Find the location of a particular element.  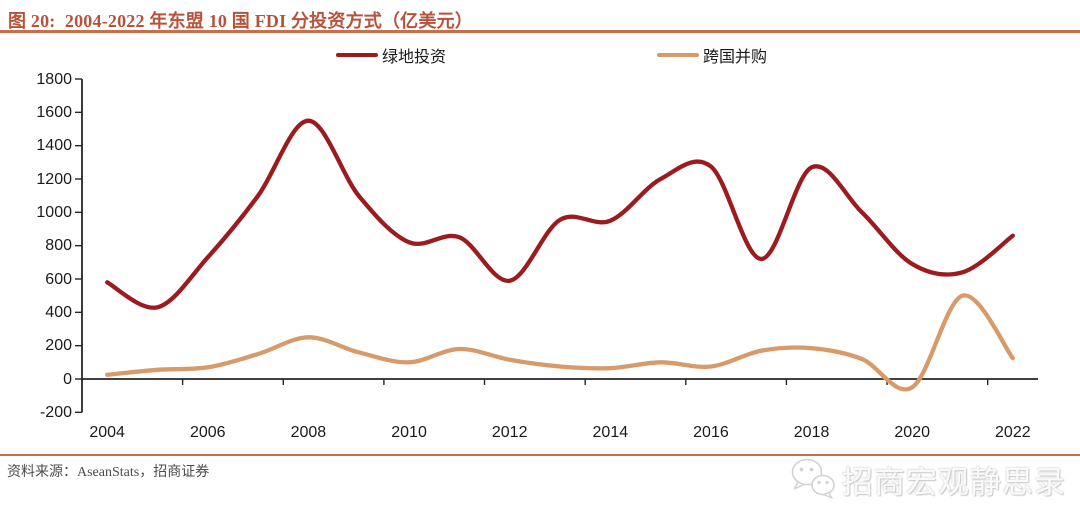

top-divider is located at coordinates (540, 31).